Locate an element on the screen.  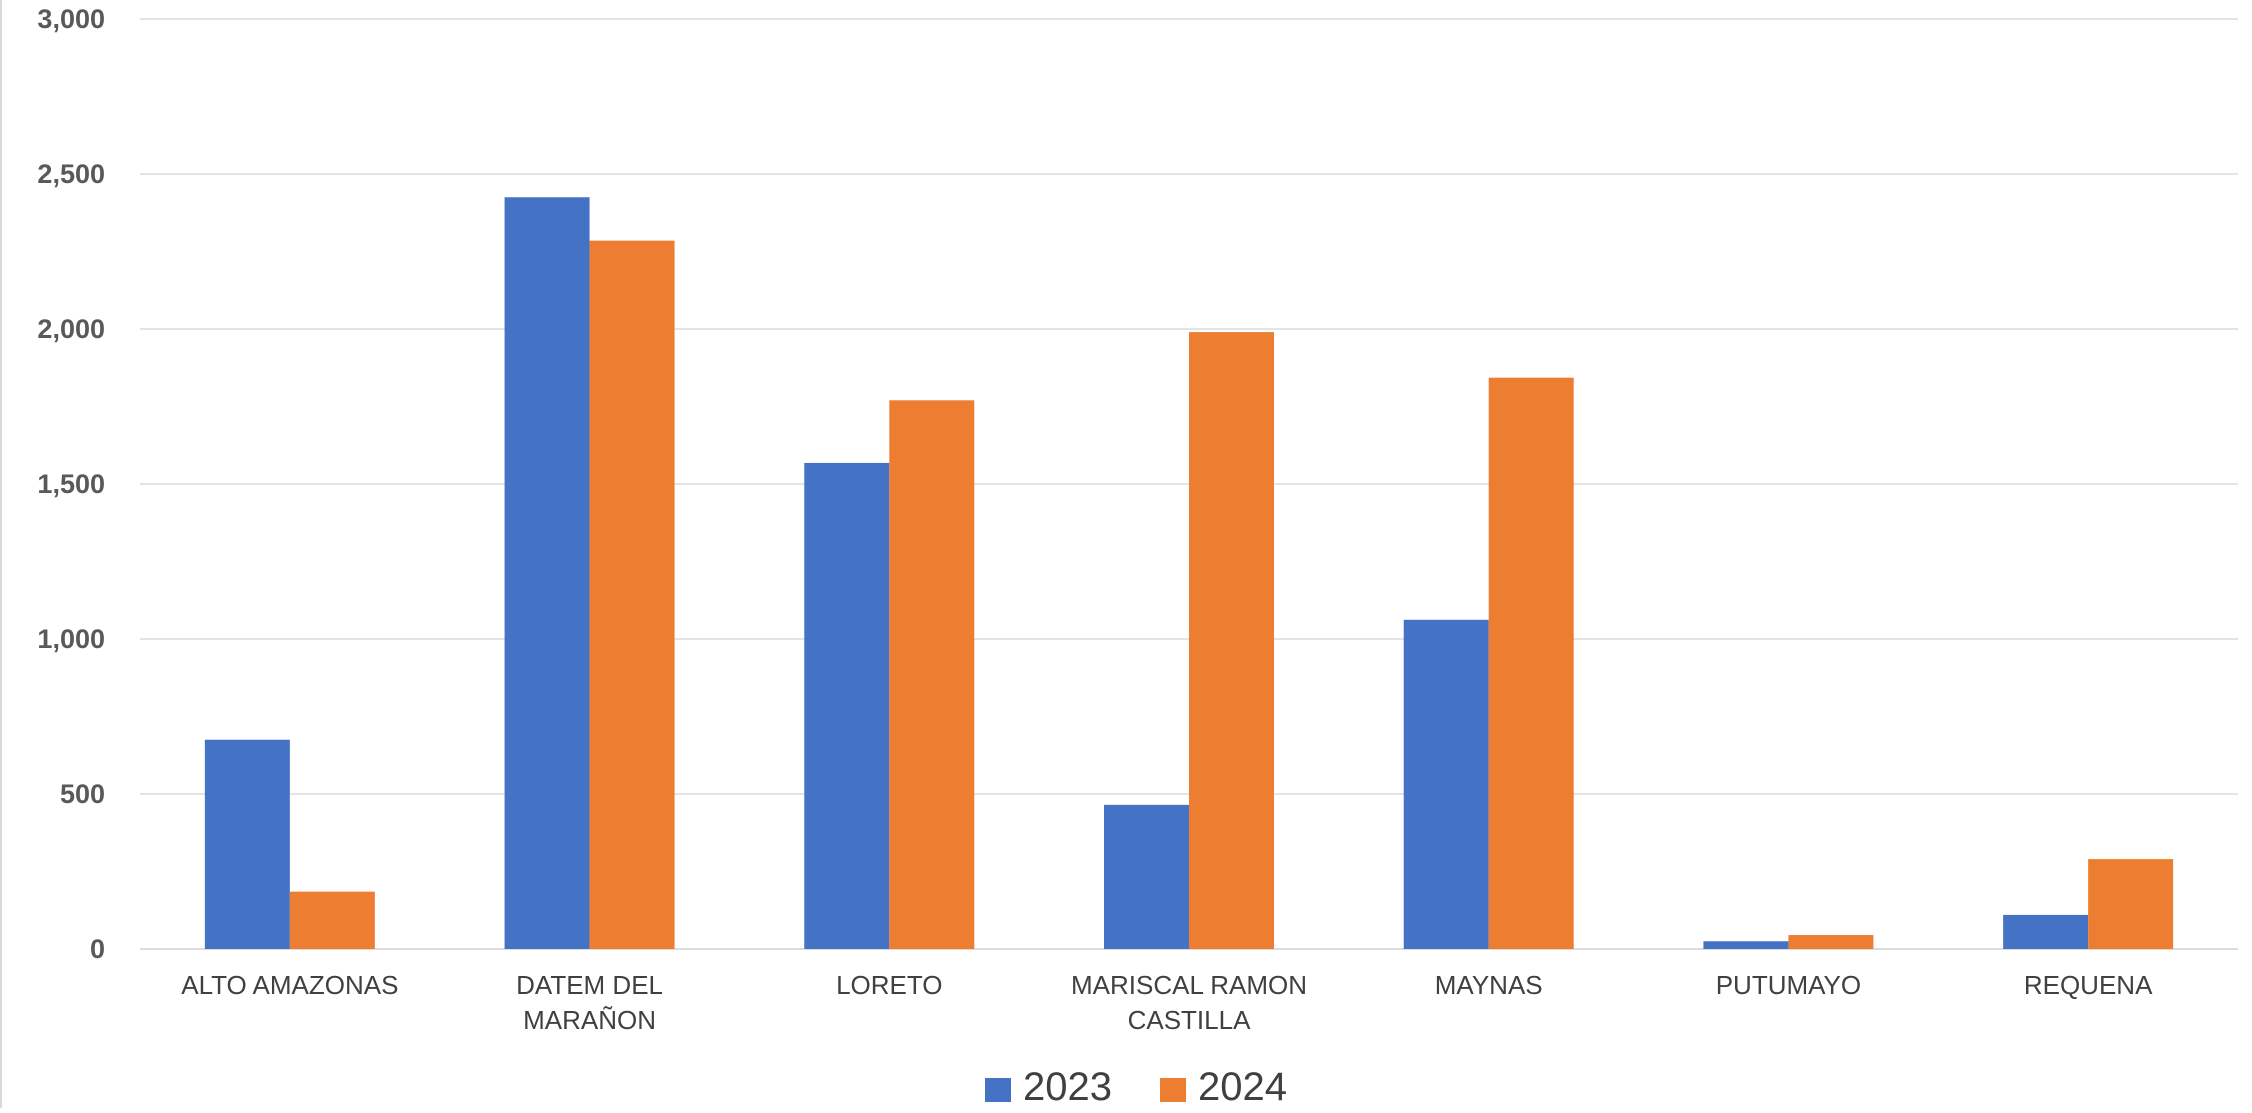
y-axis-tick-labels: 0 500 1,000 1,500 2,000 2,500 3,000 is located at coordinates (71, 484).